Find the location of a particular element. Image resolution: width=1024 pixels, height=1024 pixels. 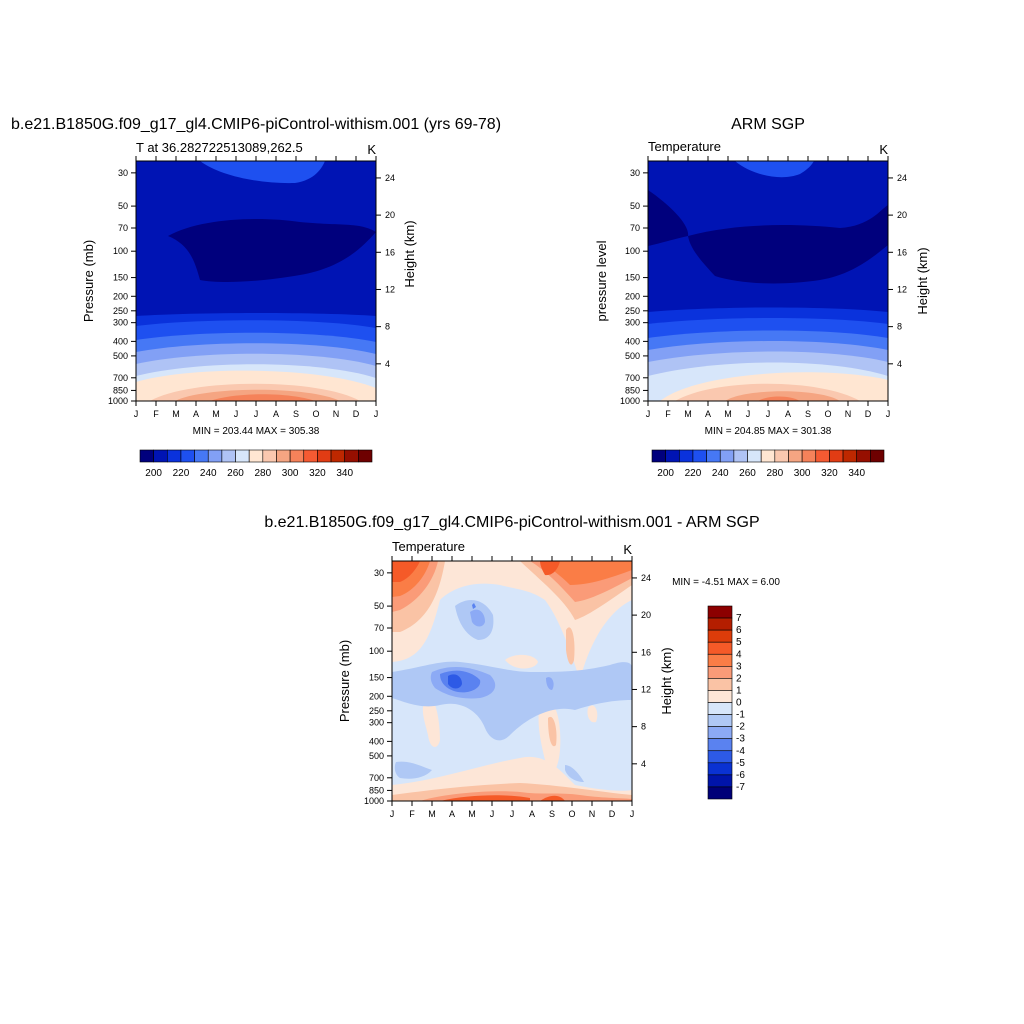

colorbar-label: 200 is located at coordinates (153, 473).